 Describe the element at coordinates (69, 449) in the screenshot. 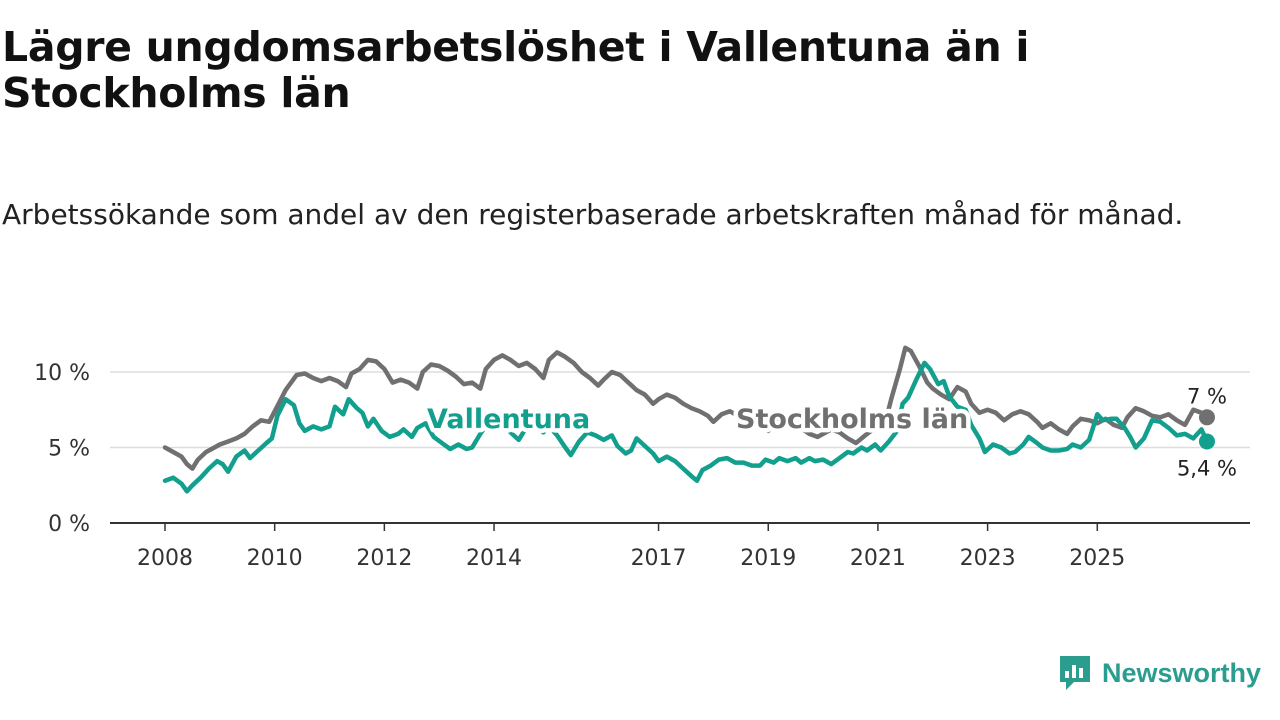

I see `y-tick-label: 5 %` at that location.